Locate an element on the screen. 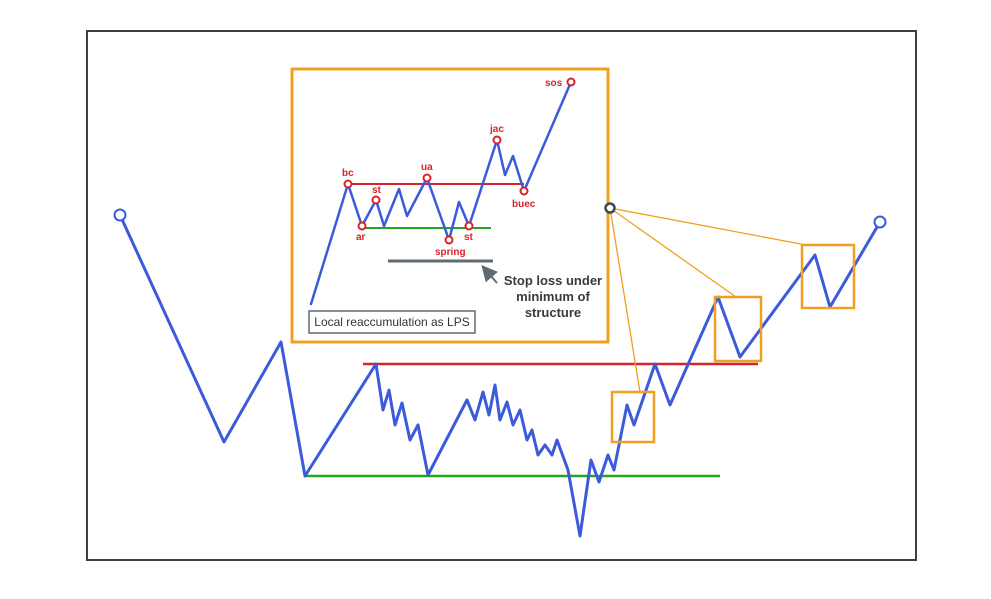  inset-panel is located at coordinates (450, 205).